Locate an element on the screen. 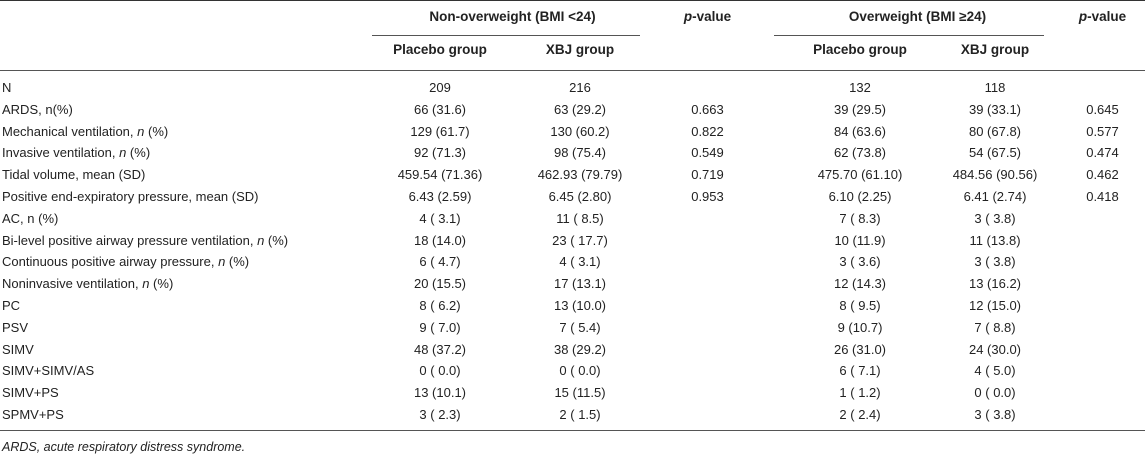 The height and width of the screenshot is (455, 1145). placebo-value-1: 48 (37.2) is located at coordinates (440, 349).